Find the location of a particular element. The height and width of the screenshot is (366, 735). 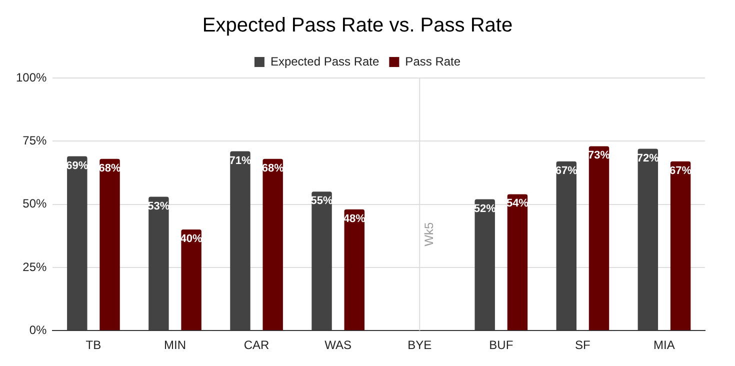

x-tick-label: BYE is located at coordinates (420, 345).